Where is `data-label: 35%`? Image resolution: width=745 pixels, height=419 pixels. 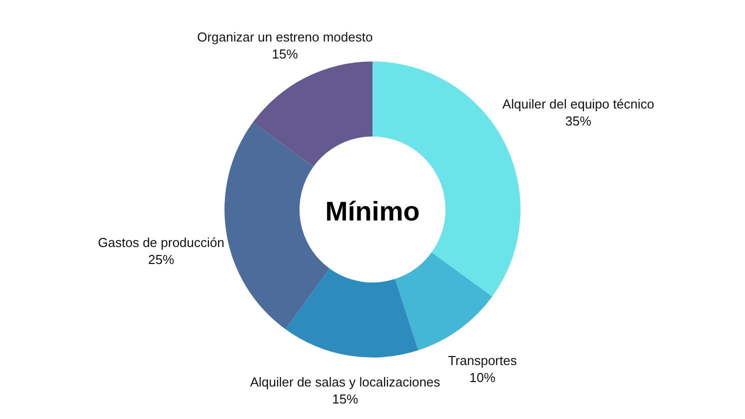 data-label: 35% is located at coordinates (578, 121).